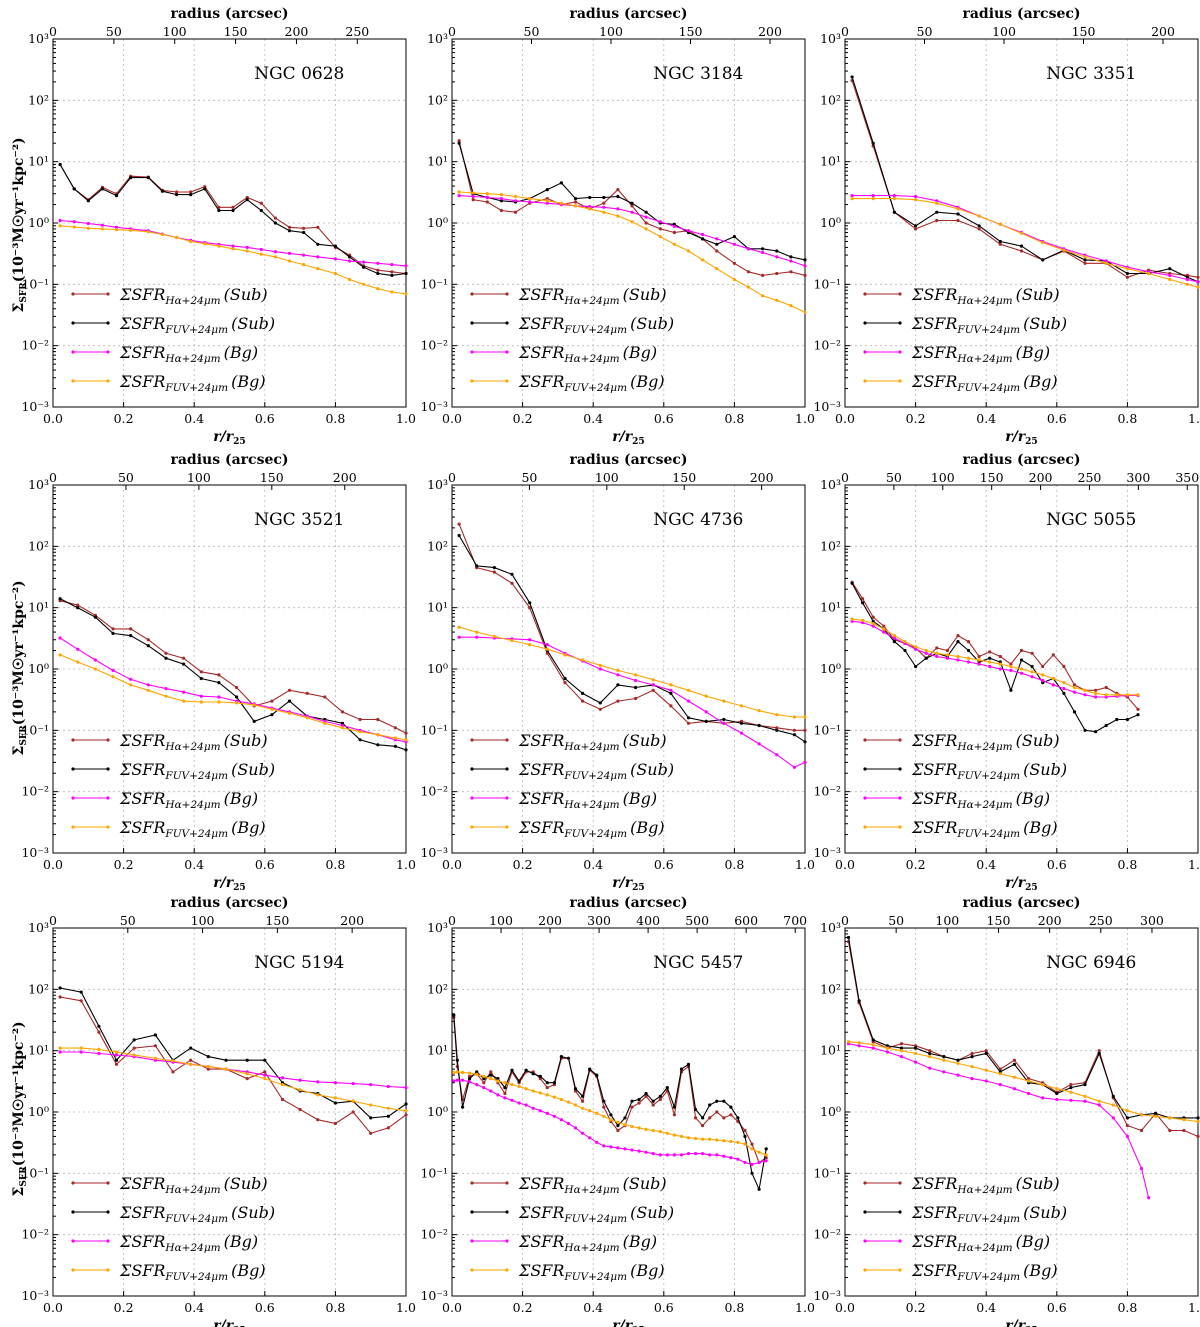  What do you see at coordinates (925, 31) in the screenshot?
I see `top-tick-label: 50` at bounding box center [925, 31].